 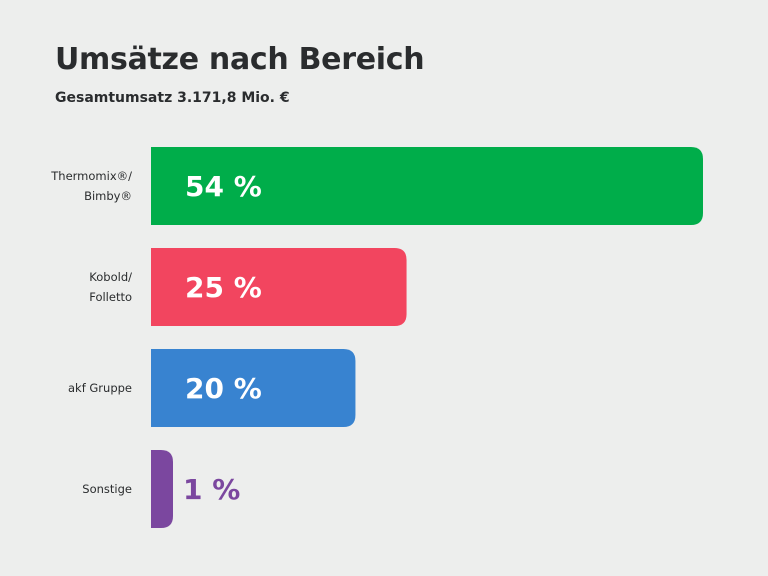 I want to click on value-label-2: 20 %, so click(x=223, y=388).